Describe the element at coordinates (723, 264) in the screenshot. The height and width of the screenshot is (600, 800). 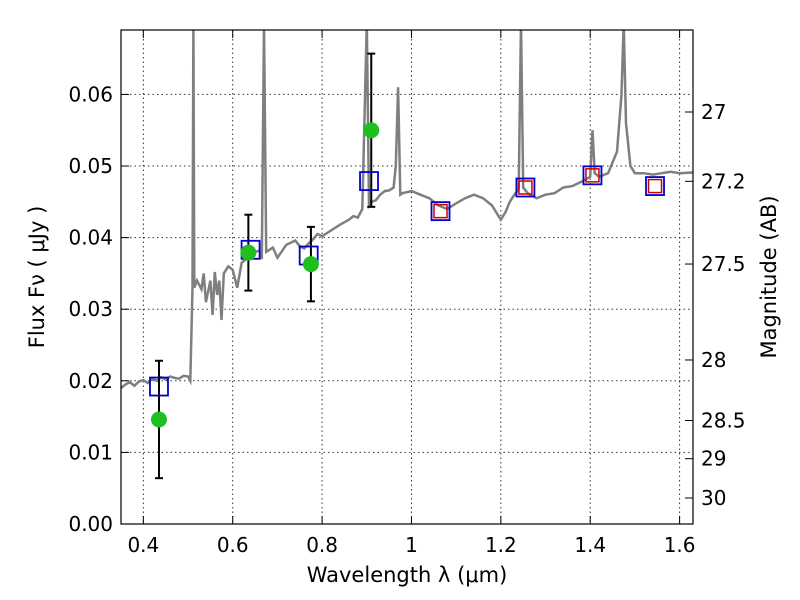
I see `y2-tick-label: 27.5` at that location.